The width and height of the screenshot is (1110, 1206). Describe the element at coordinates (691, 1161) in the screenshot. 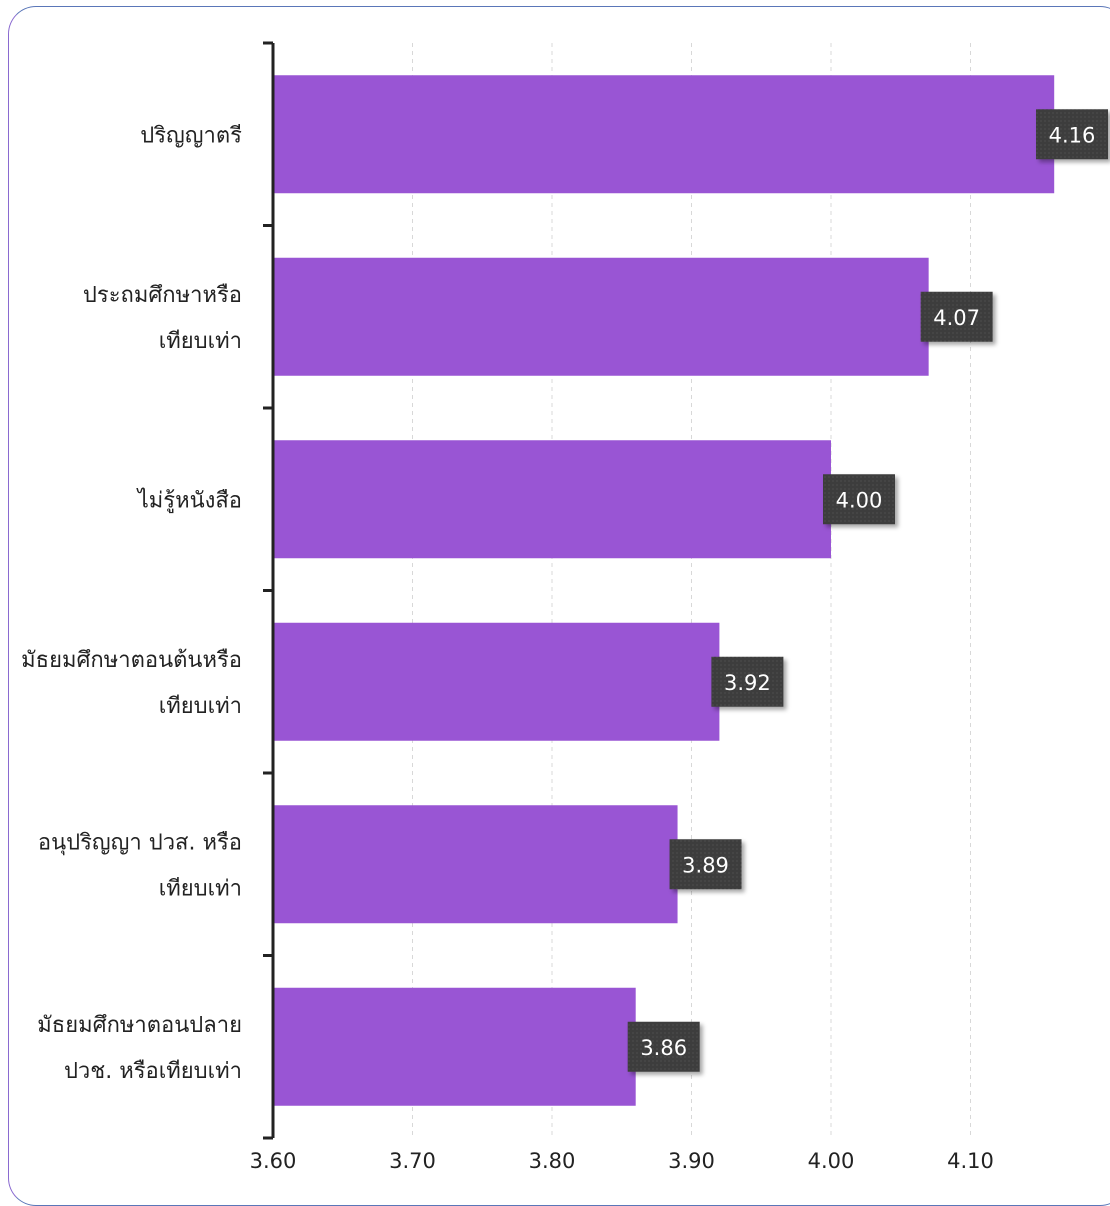

I see `x-tick-label: 3.90` at that location.